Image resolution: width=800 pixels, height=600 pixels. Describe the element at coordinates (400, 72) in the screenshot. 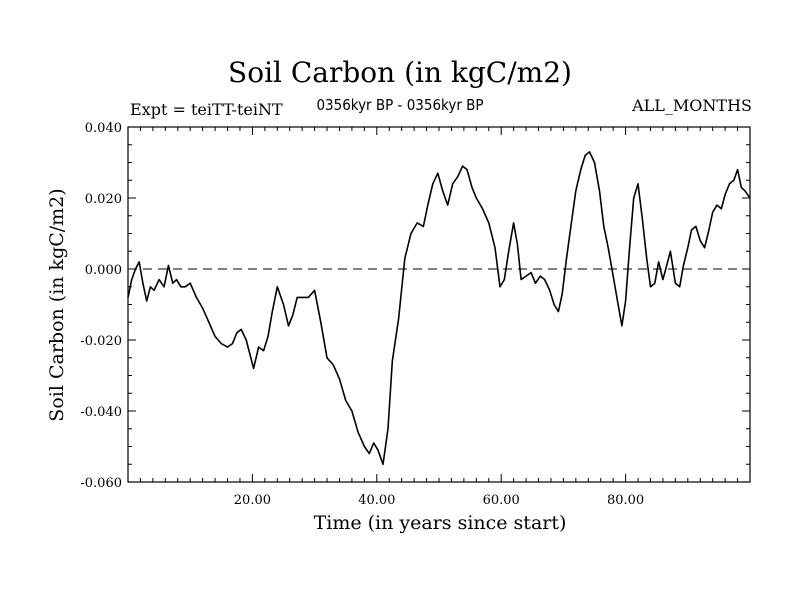

I see `chart-title: Soil Carbon (in kgC/m2)` at that location.